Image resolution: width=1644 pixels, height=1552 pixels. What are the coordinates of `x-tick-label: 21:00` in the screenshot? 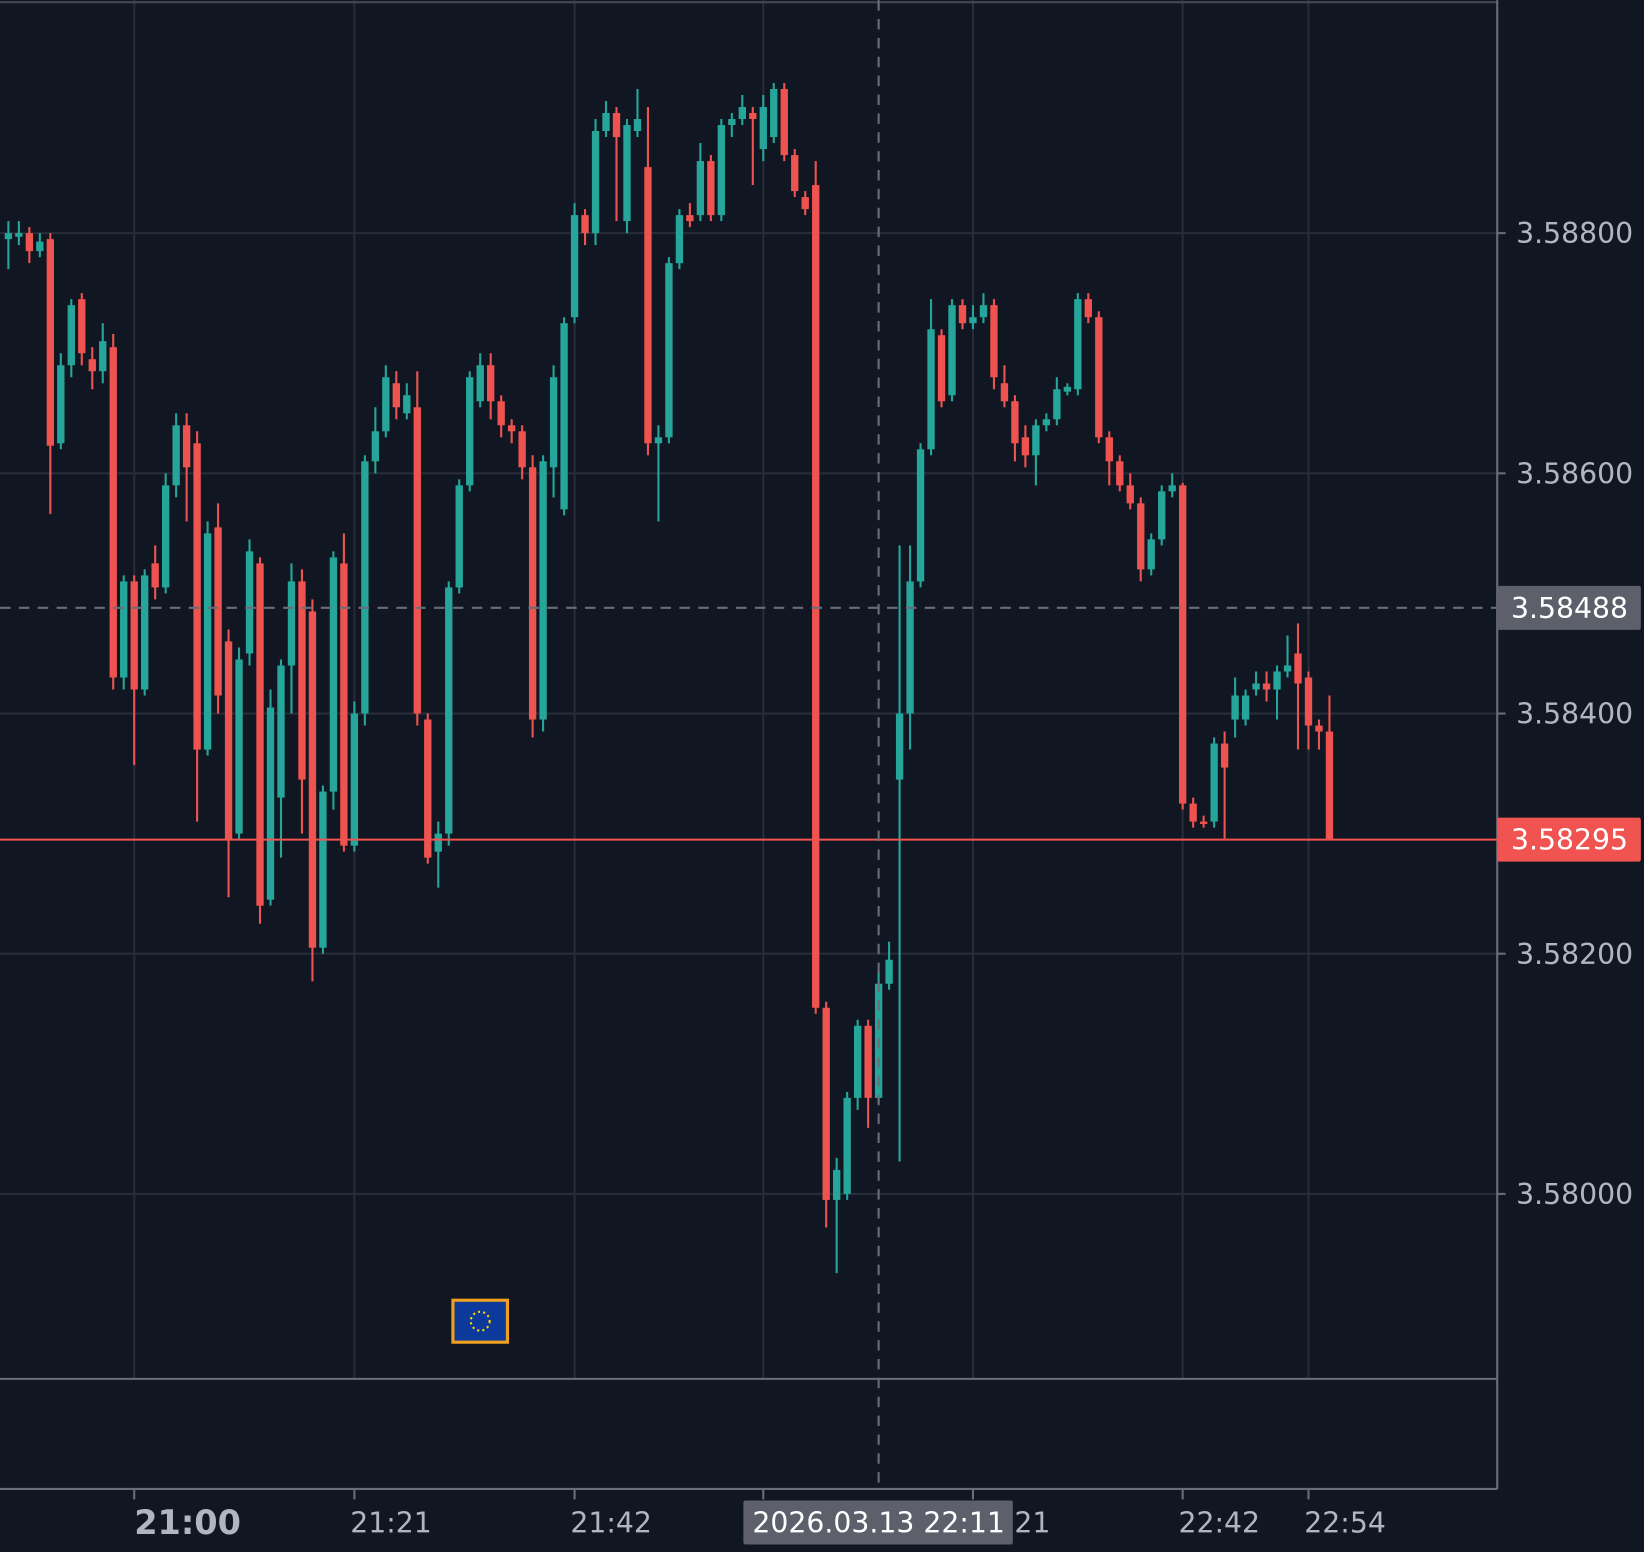 It's located at (187, 1522).